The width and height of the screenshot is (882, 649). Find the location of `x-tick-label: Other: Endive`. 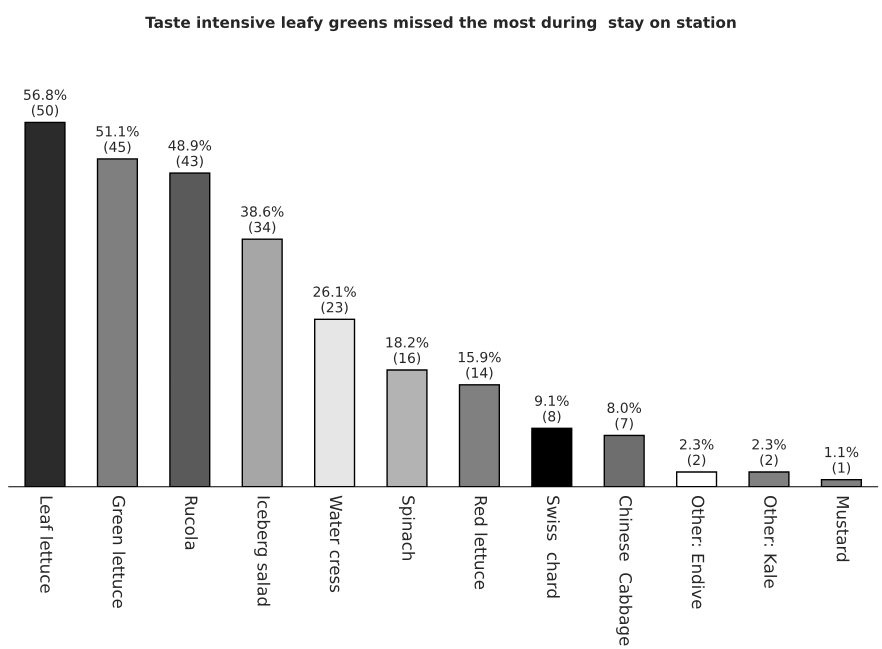

x-tick-label: Other: Endive is located at coordinates (698, 552).